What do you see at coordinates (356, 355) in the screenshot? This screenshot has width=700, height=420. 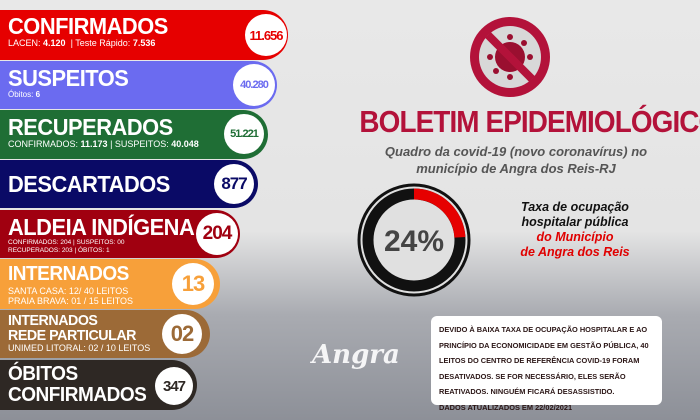 I see `angra-logo: Angra` at bounding box center [356, 355].